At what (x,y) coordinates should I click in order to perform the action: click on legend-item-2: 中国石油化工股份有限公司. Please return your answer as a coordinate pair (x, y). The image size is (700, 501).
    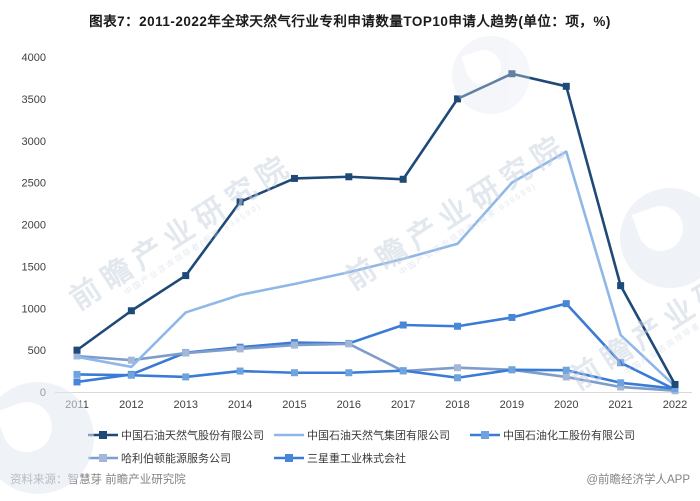
    Looking at the image, I should click on (575, 435).